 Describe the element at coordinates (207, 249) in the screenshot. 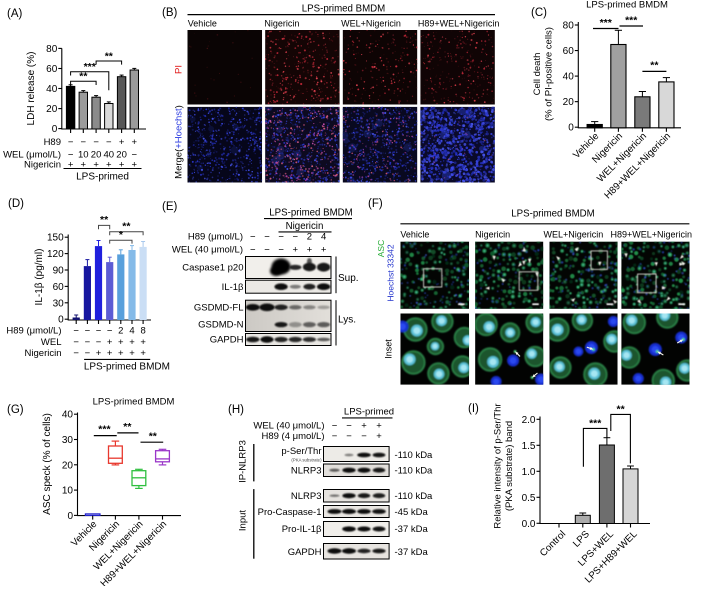

I see `svg-text: WEL (40 μmol/L)` at that location.